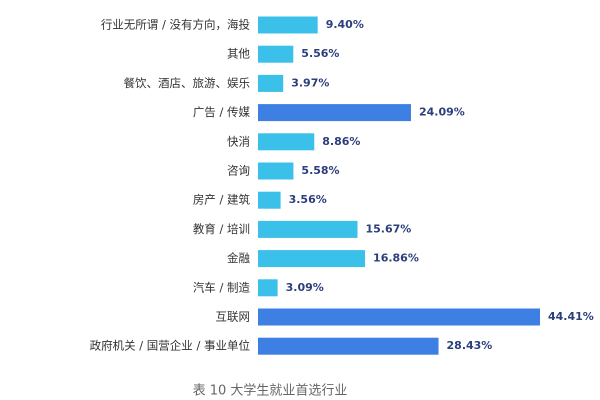 This screenshot has height=400, width=600. I want to click on value-label: 8.86%, so click(341, 141).